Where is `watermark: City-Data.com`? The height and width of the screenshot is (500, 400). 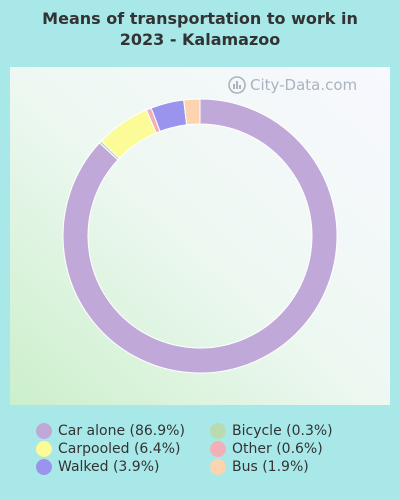 watermark: City-Data.com is located at coordinates (292, 85).